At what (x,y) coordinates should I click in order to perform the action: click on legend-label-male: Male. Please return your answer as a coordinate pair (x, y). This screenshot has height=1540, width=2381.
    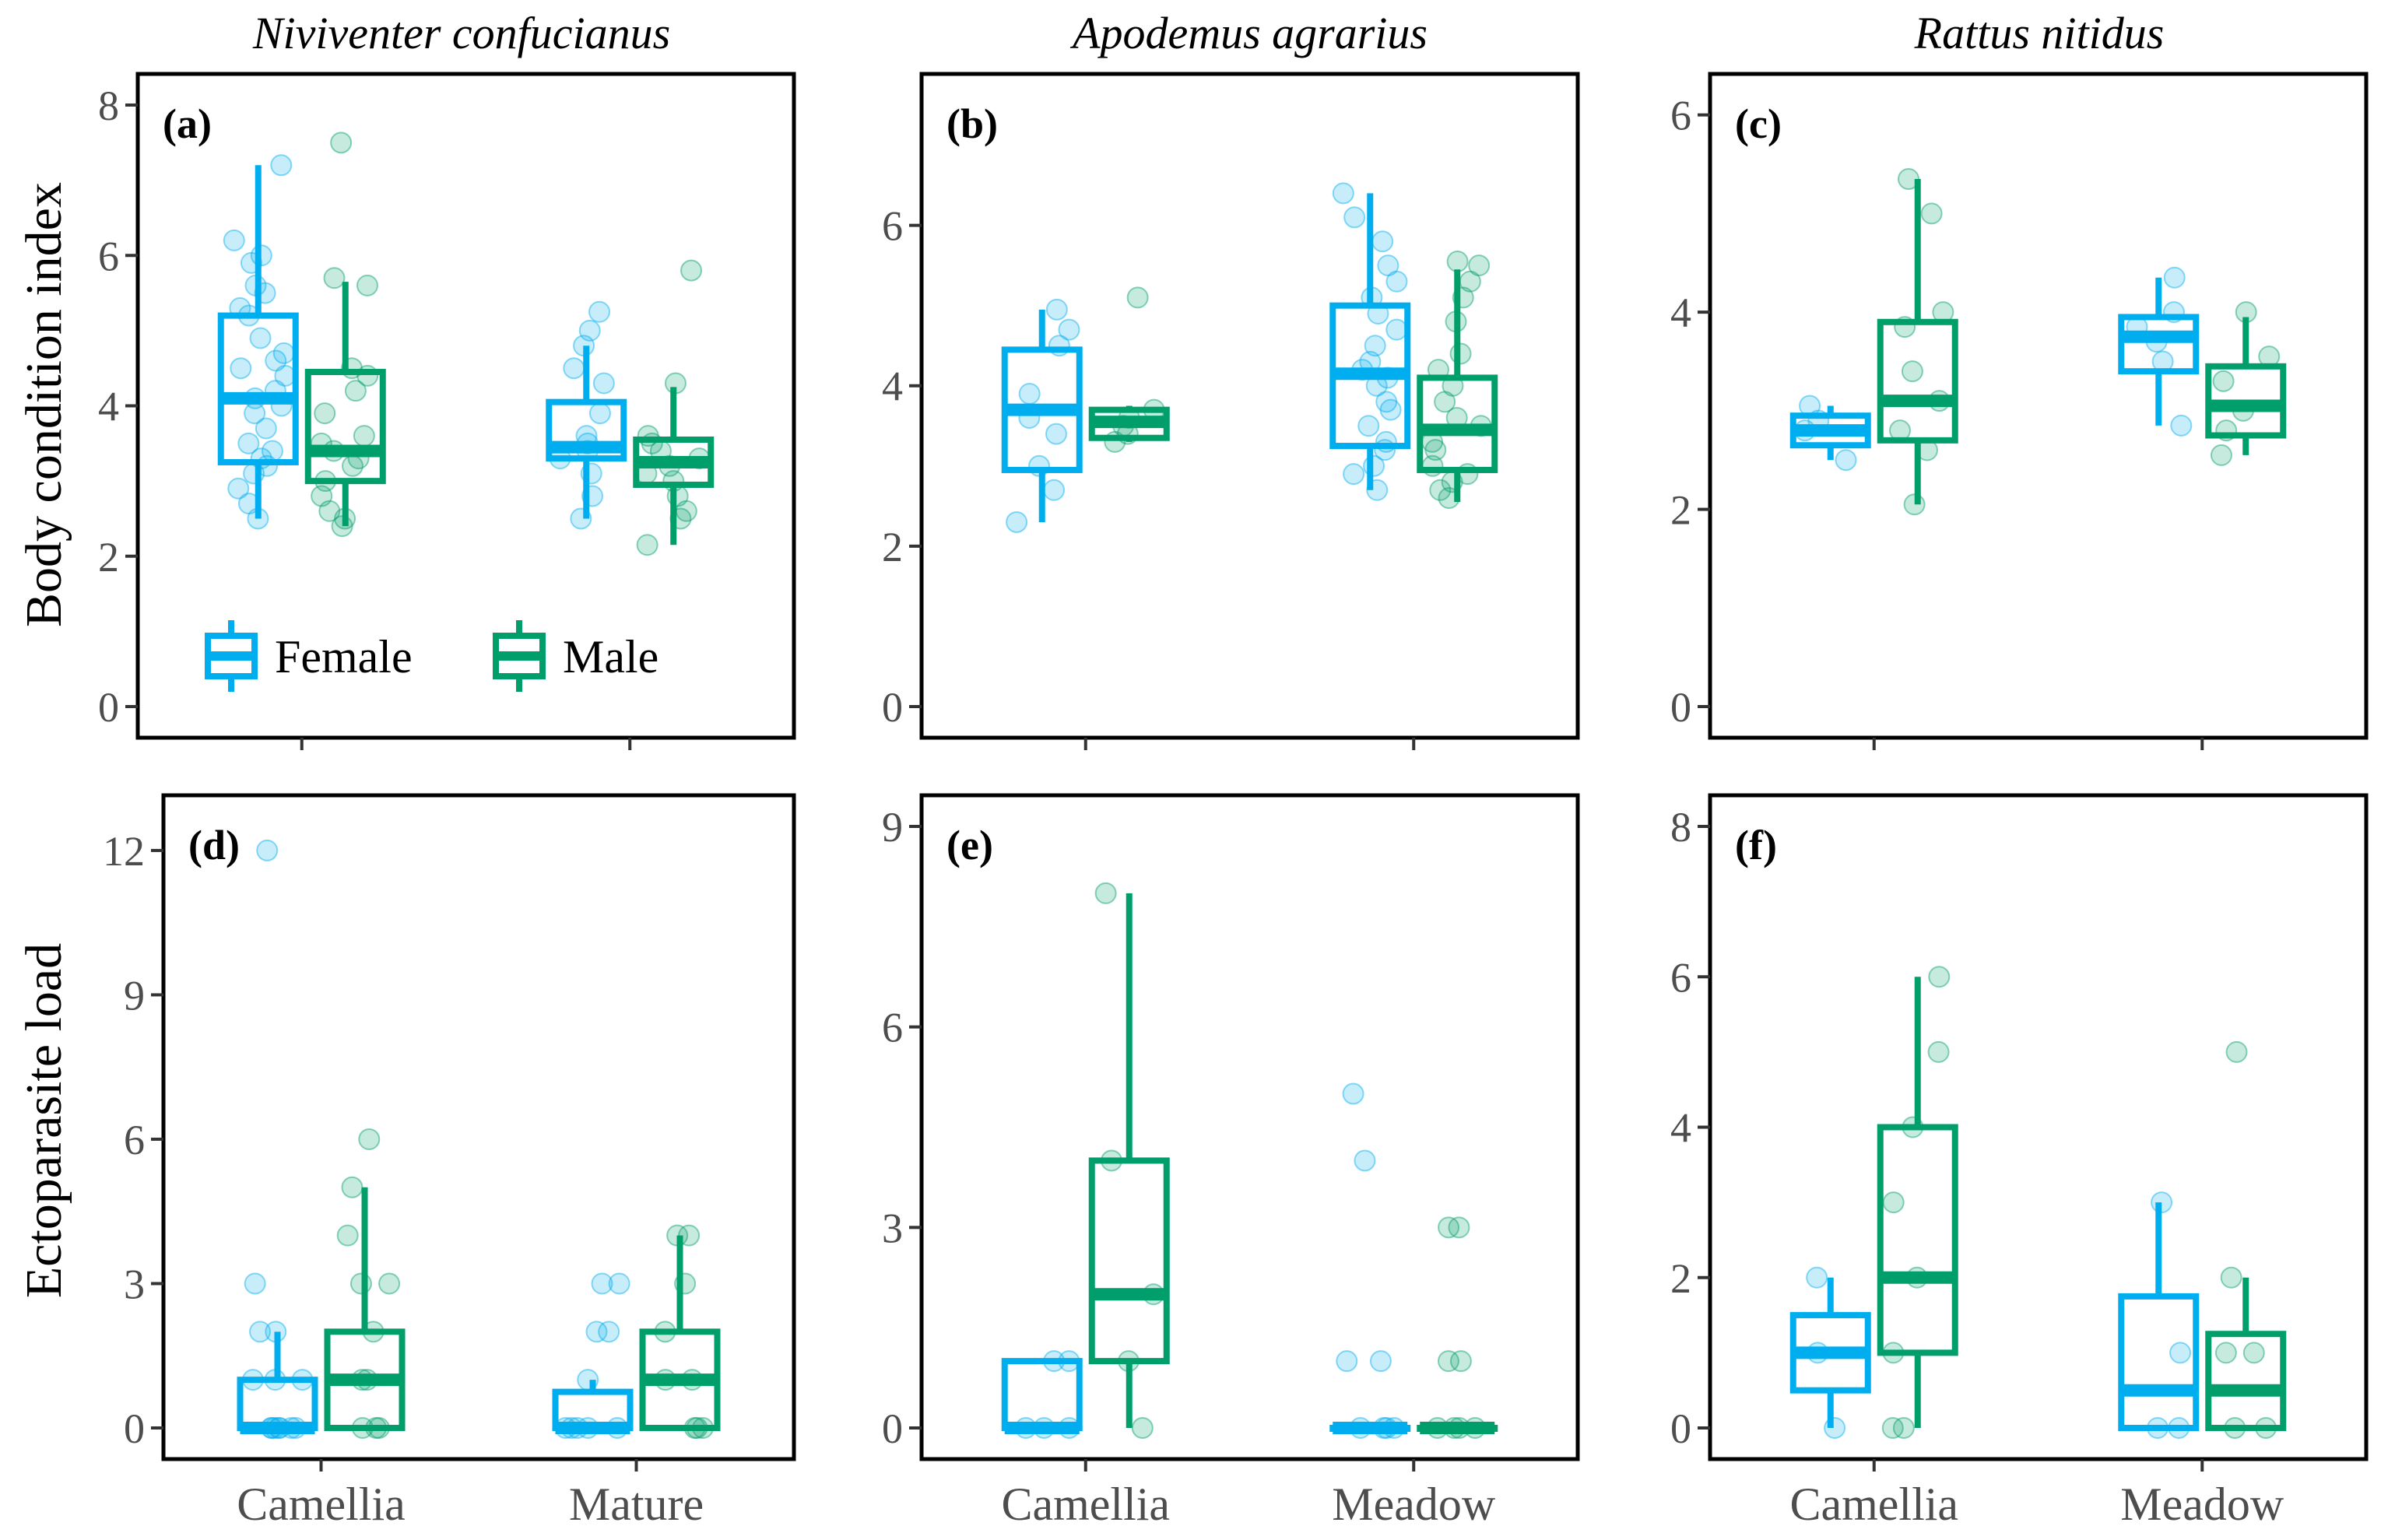
    Looking at the image, I should click on (610, 656).